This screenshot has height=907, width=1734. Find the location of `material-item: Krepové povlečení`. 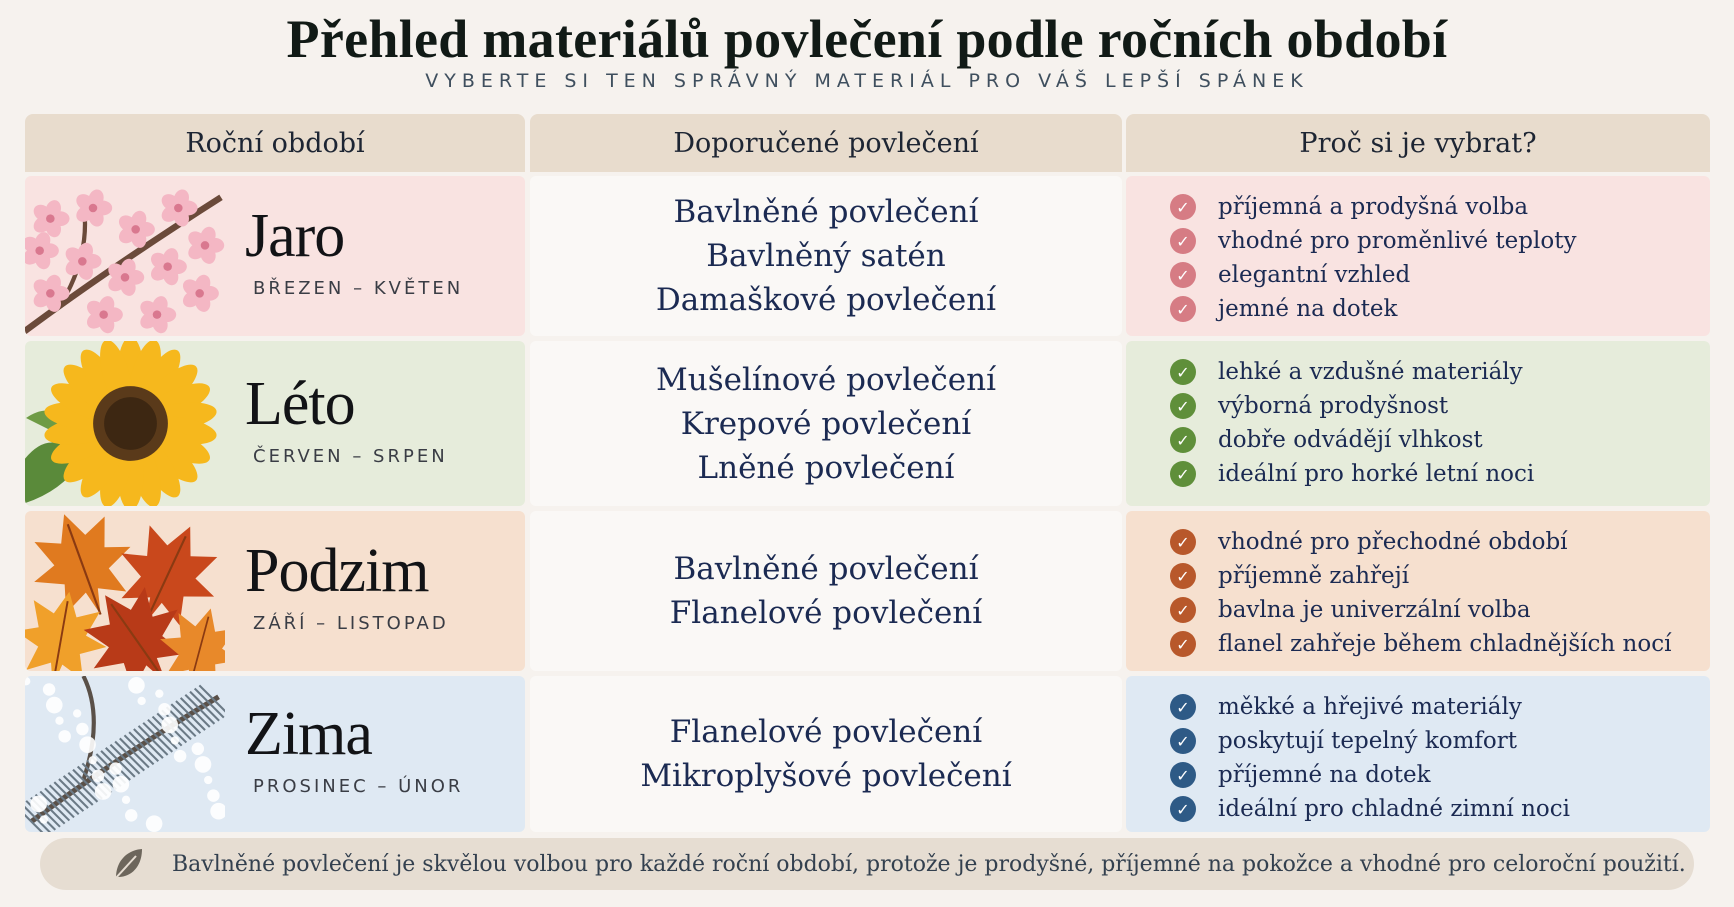

material-item: Krepové povlečení is located at coordinates (826, 423).